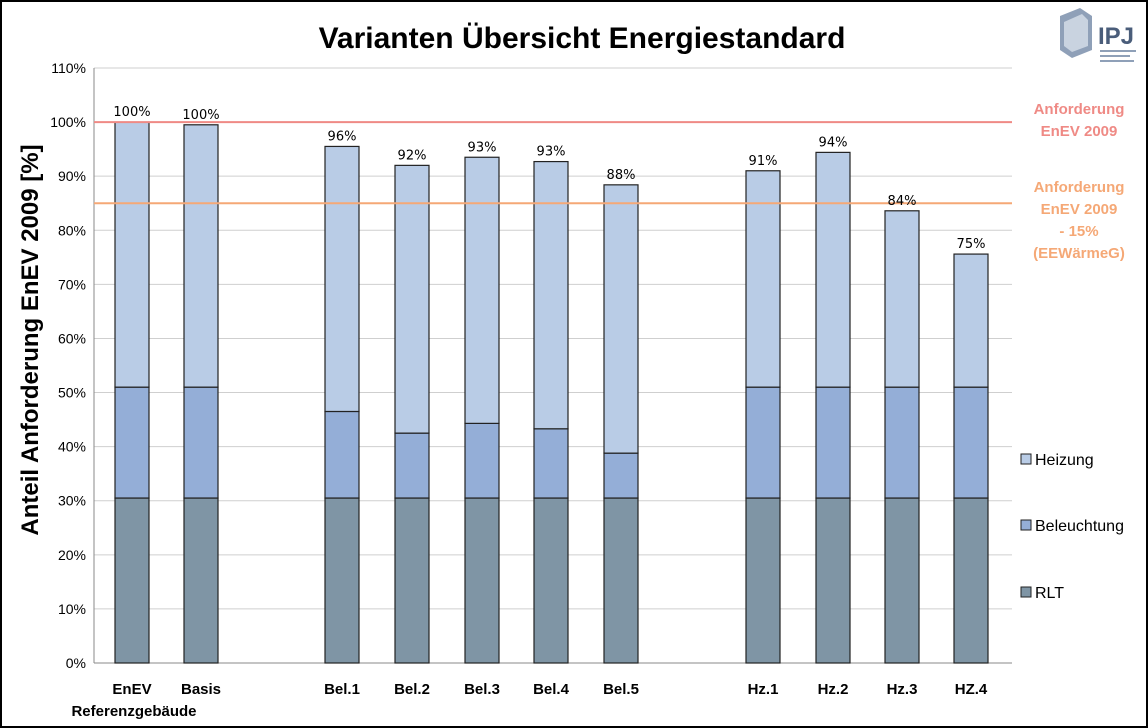 The height and width of the screenshot is (728, 1148). I want to click on x-tick-label: Hz.3, so click(902, 689).